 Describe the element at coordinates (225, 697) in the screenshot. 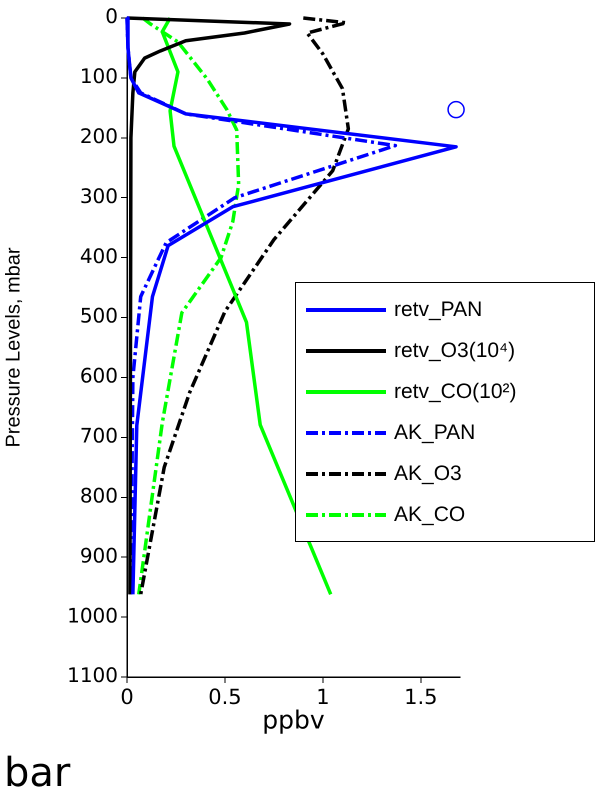

I see `x-tick-label: 0.5` at that location.